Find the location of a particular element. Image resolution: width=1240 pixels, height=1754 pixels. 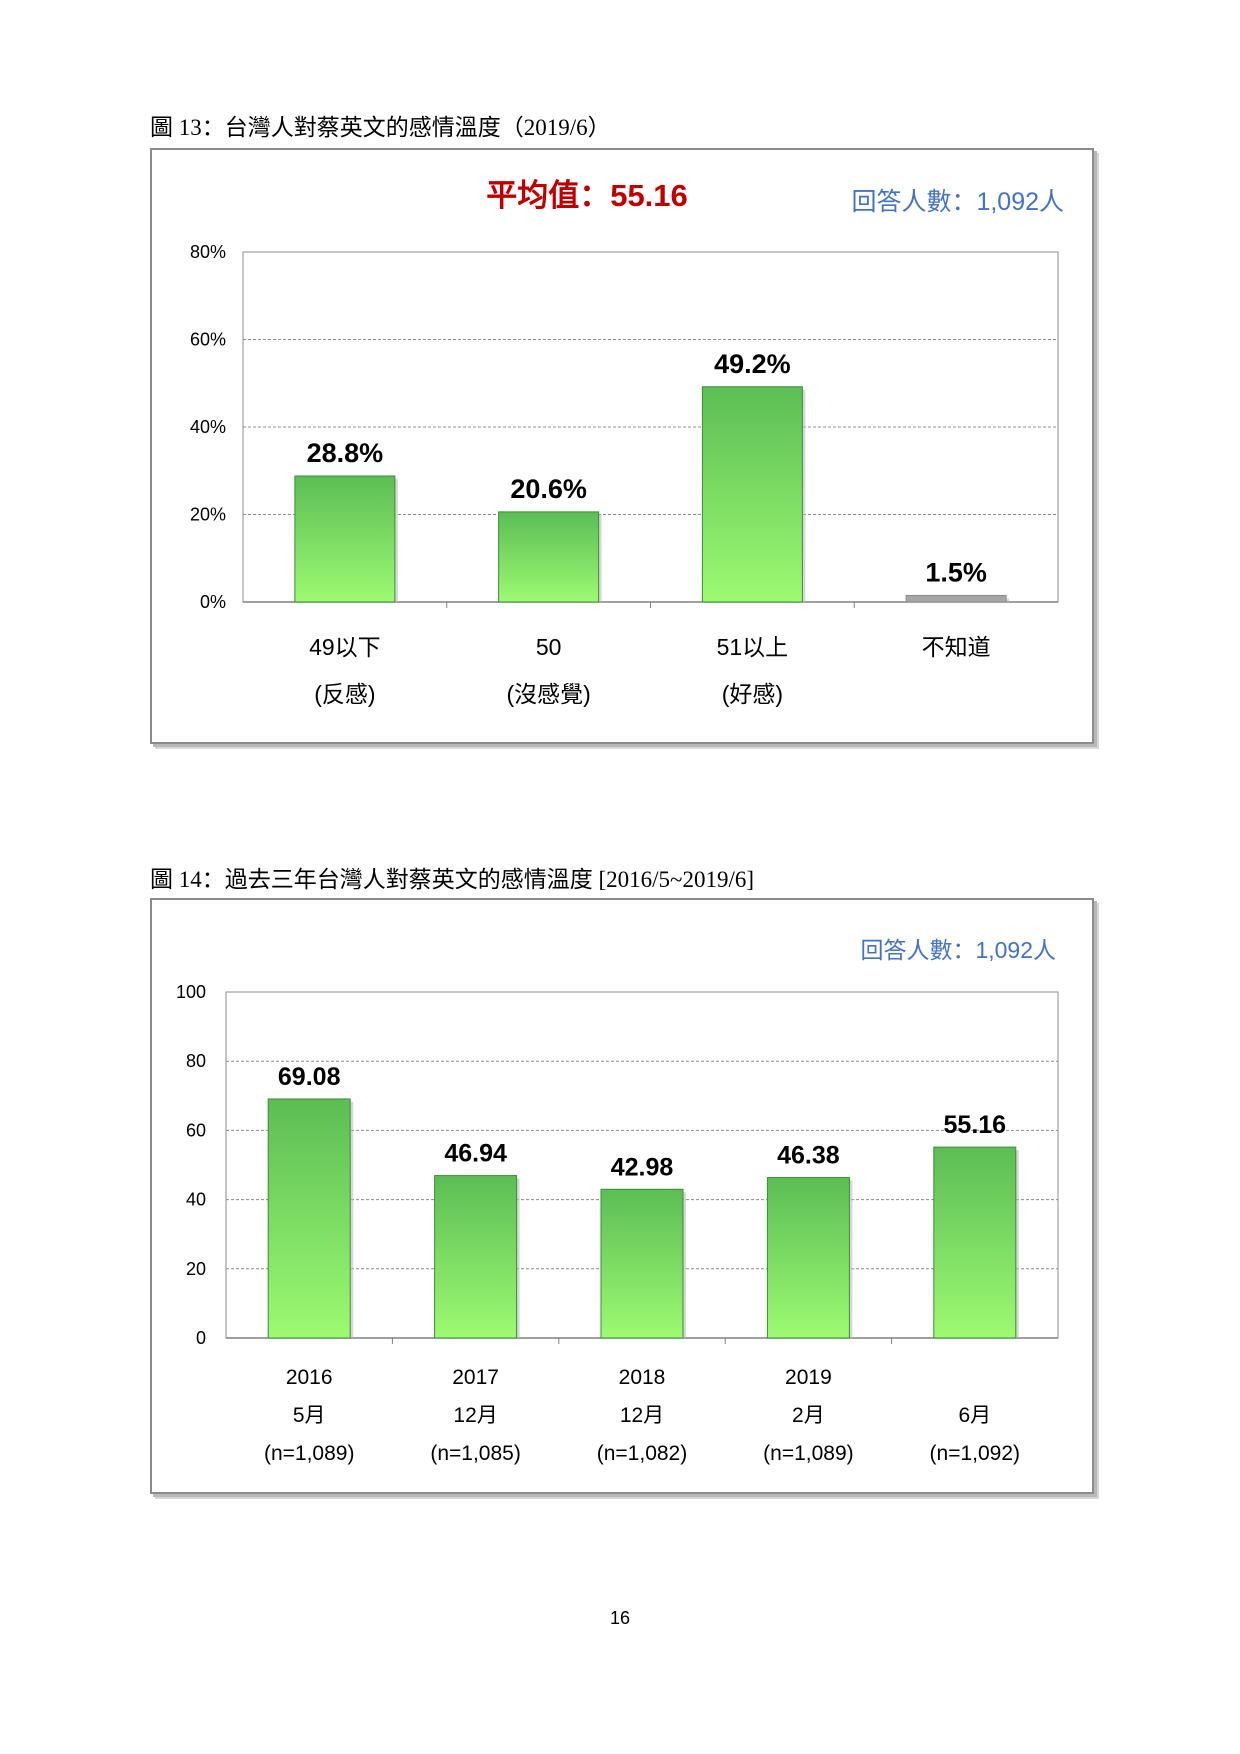

x-category-label: (n=1,085) is located at coordinates (475, 1453).